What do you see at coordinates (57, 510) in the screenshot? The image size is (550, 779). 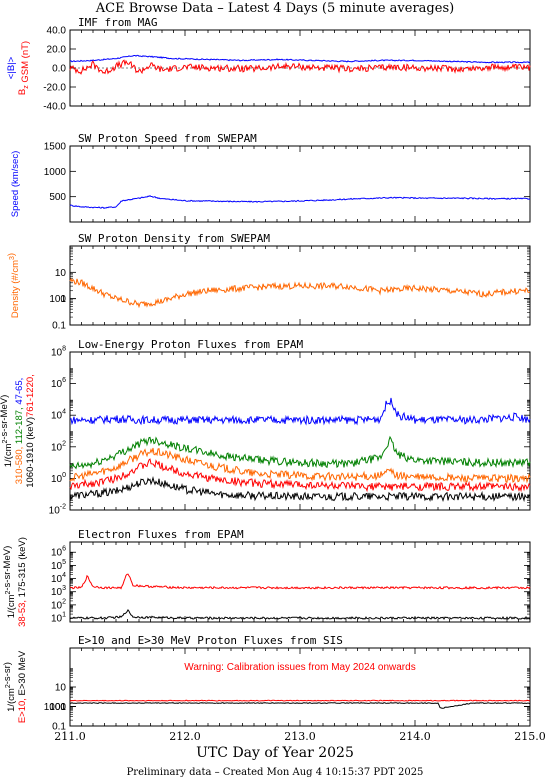 I see `y-tick-label: 10⁻²` at bounding box center [57, 510].